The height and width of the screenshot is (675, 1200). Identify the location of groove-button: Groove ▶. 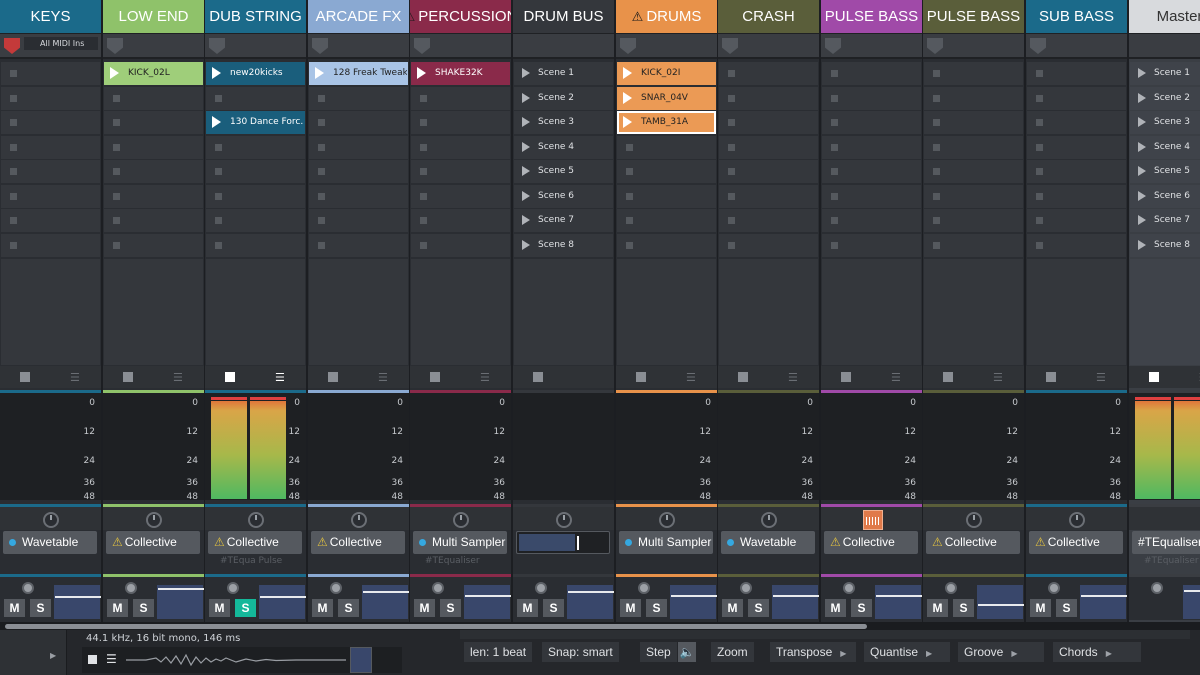
(1001, 652).